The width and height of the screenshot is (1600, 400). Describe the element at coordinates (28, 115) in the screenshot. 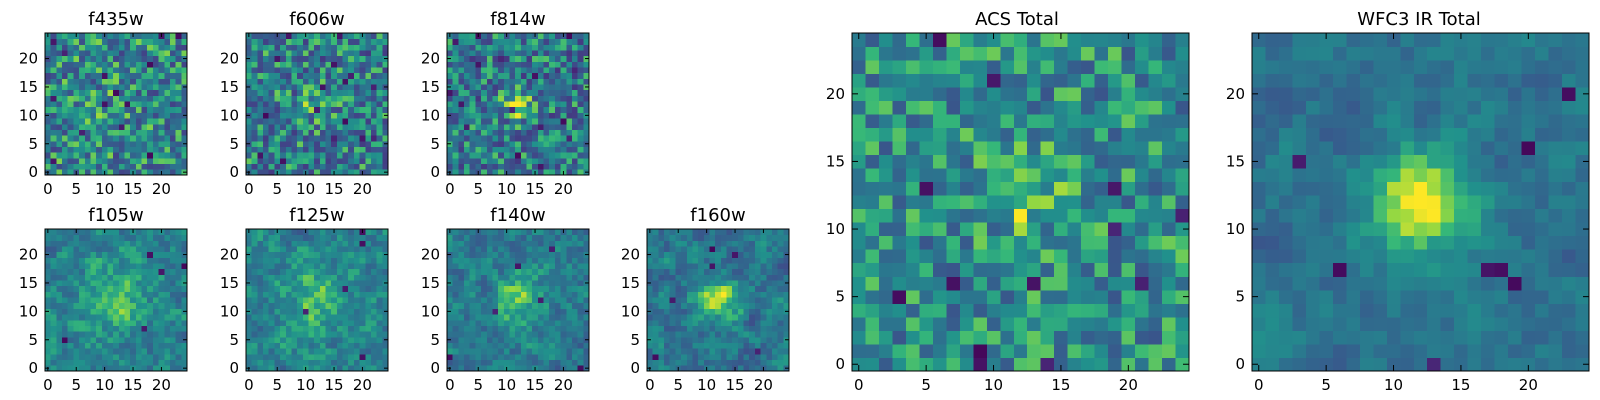

I see `y-tick-label: 10` at that location.